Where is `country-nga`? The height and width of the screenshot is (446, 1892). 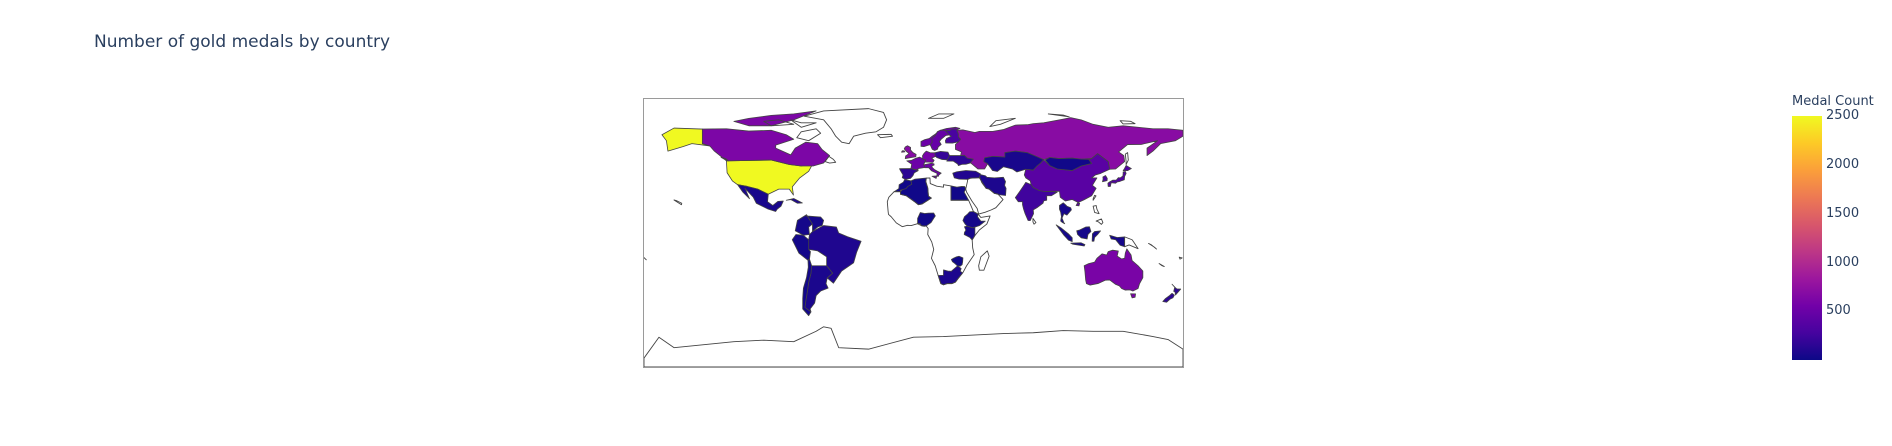 country-nga is located at coordinates (926, 219).